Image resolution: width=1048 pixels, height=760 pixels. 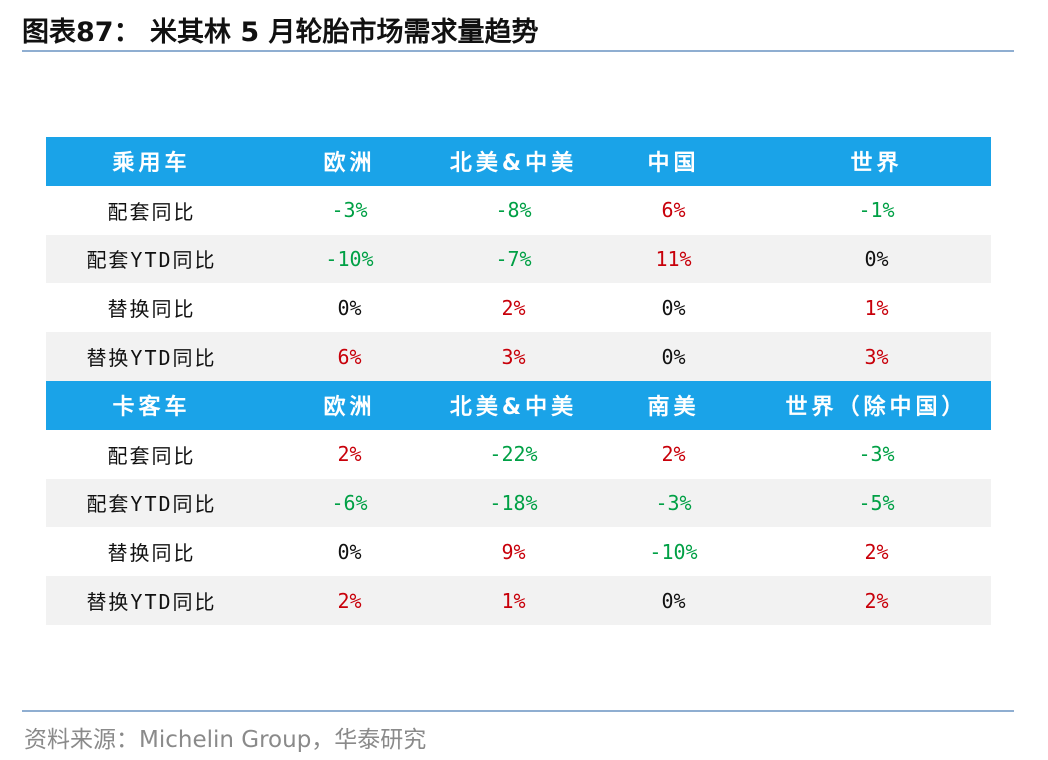 I want to click on table-cell: -5%, so click(x=876, y=503).